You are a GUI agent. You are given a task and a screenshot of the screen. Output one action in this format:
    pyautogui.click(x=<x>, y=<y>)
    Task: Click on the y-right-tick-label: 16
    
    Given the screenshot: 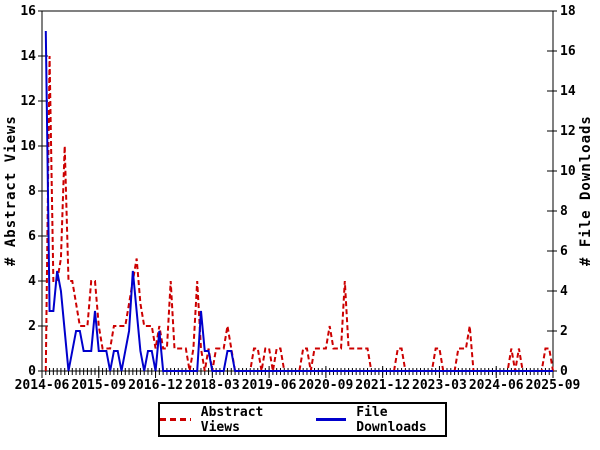 What is the action you would take?
    pyautogui.click(x=568, y=51)
    